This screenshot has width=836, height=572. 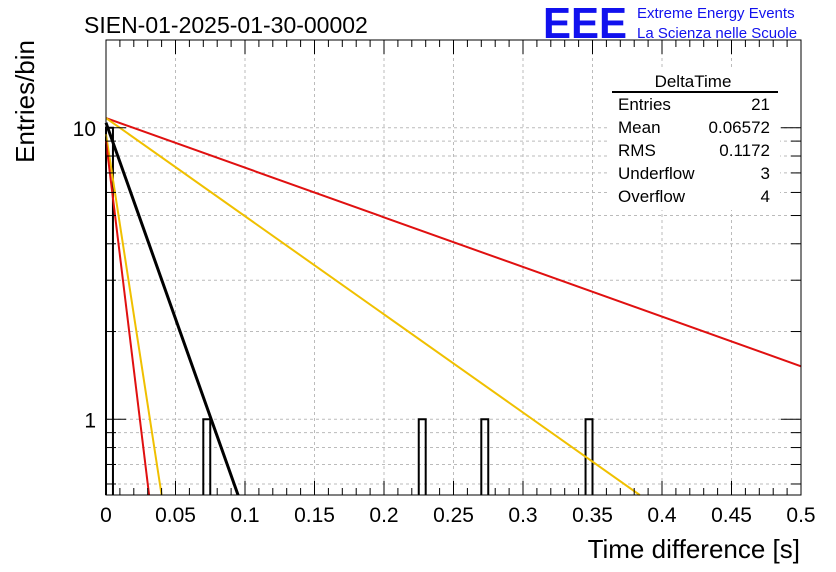 I want to click on stats-label-underflow: Underflow, so click(x=656, y=173).